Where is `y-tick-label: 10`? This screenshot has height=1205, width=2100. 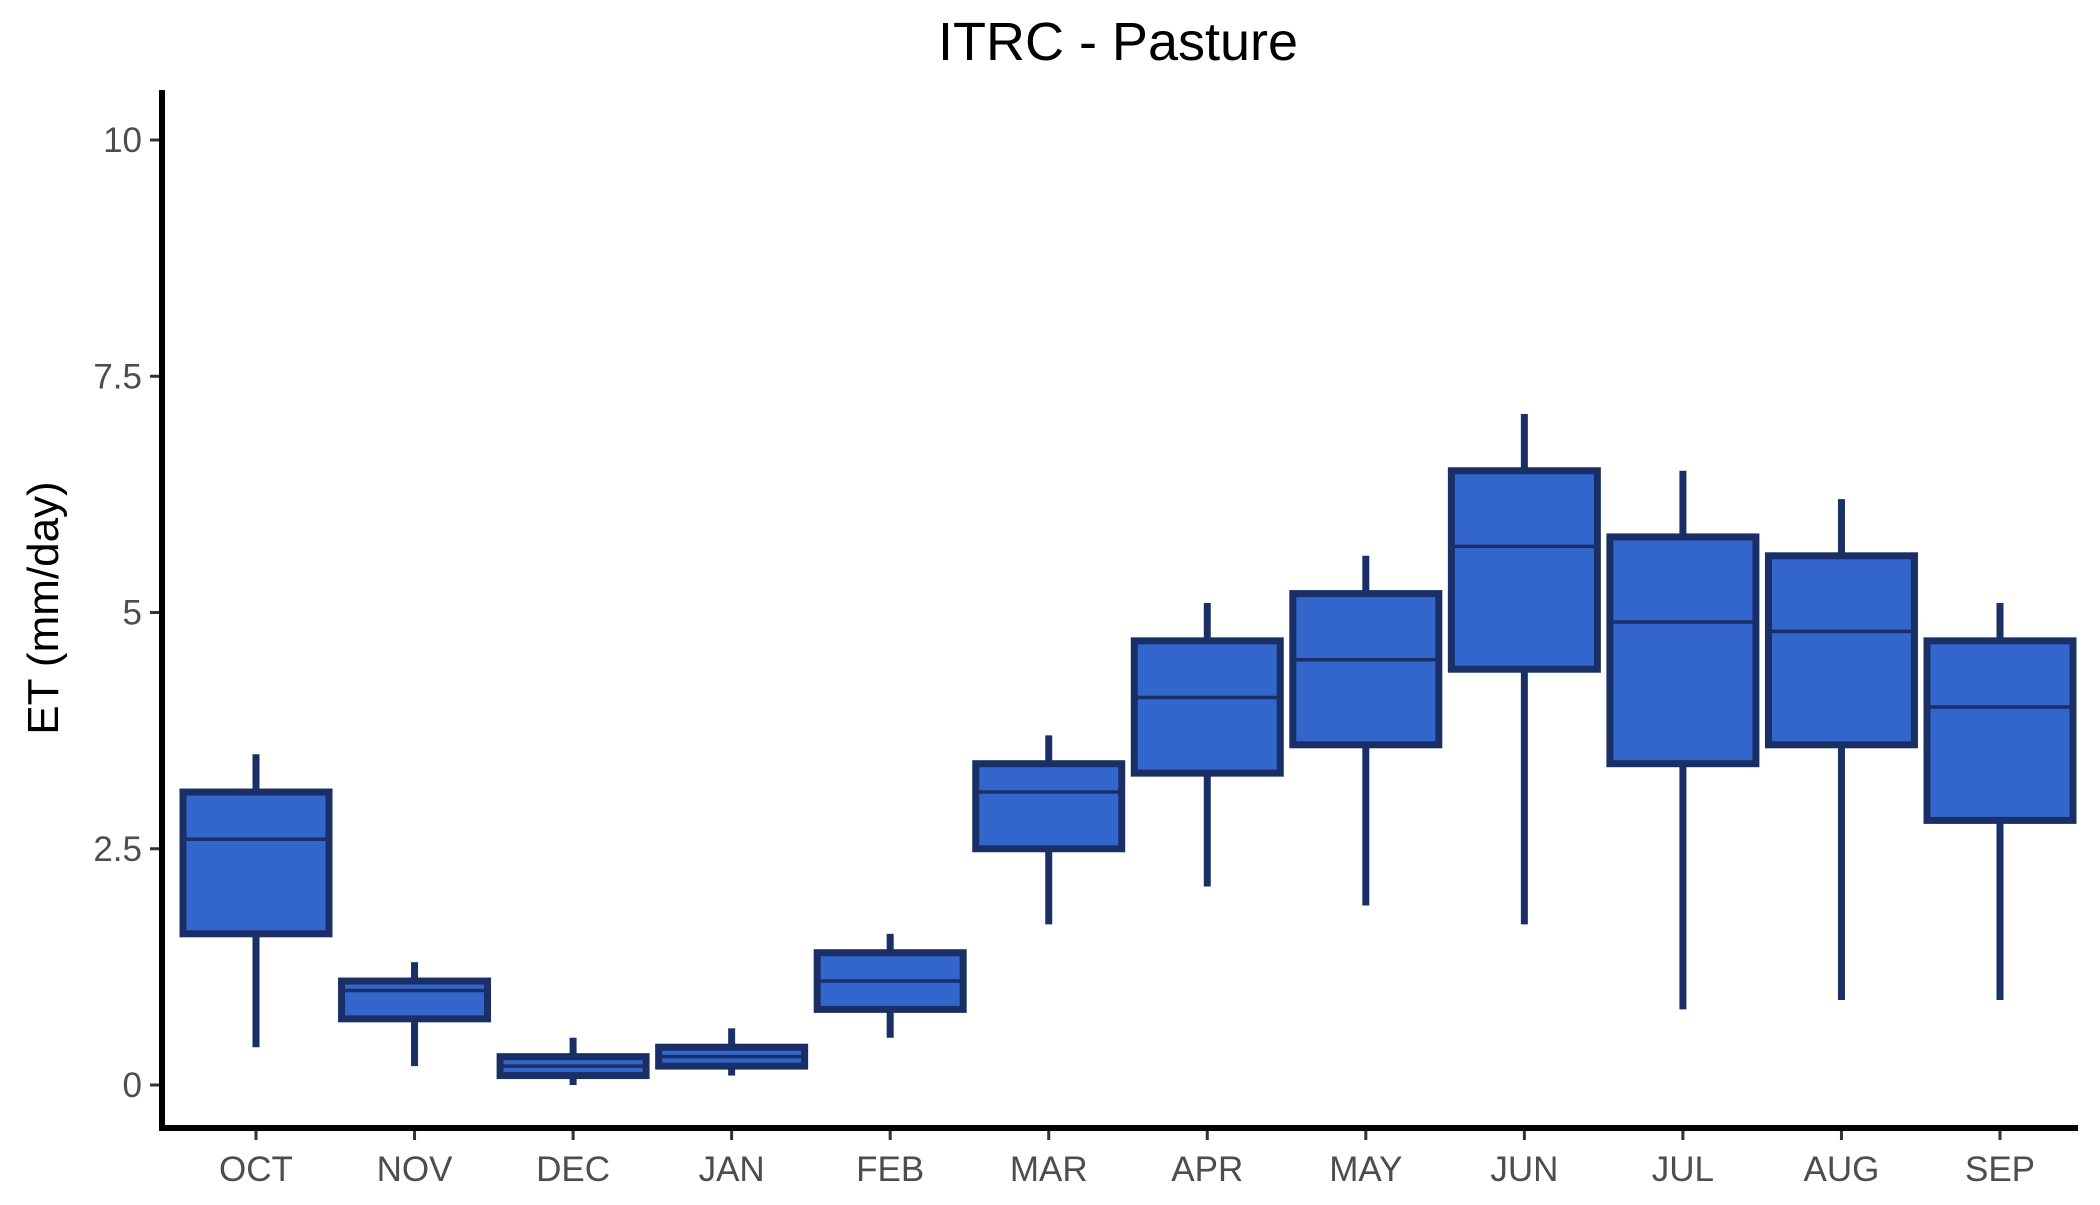 y-tick-label: 10 is located at coordinates (122, 140).